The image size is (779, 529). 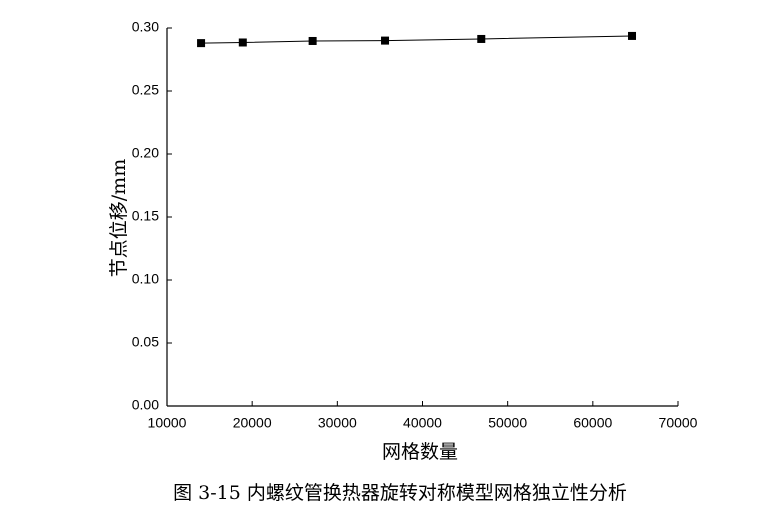 What do you see at coordinates (420, 452) in the screenshot?
I see `x-axis-label: 网格数量` at bounding box center [420, 452].